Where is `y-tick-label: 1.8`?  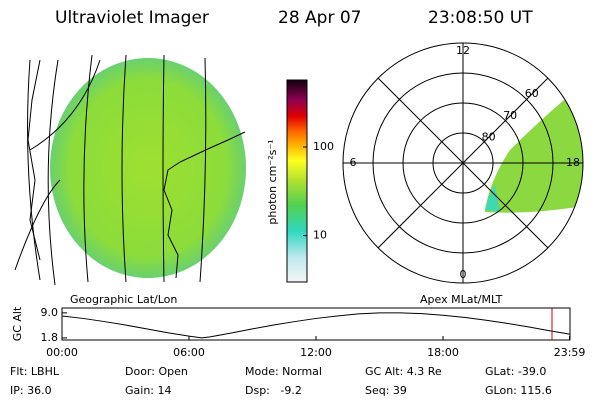
y-tick-label: 1.8 is located at coordinates (50, 337).